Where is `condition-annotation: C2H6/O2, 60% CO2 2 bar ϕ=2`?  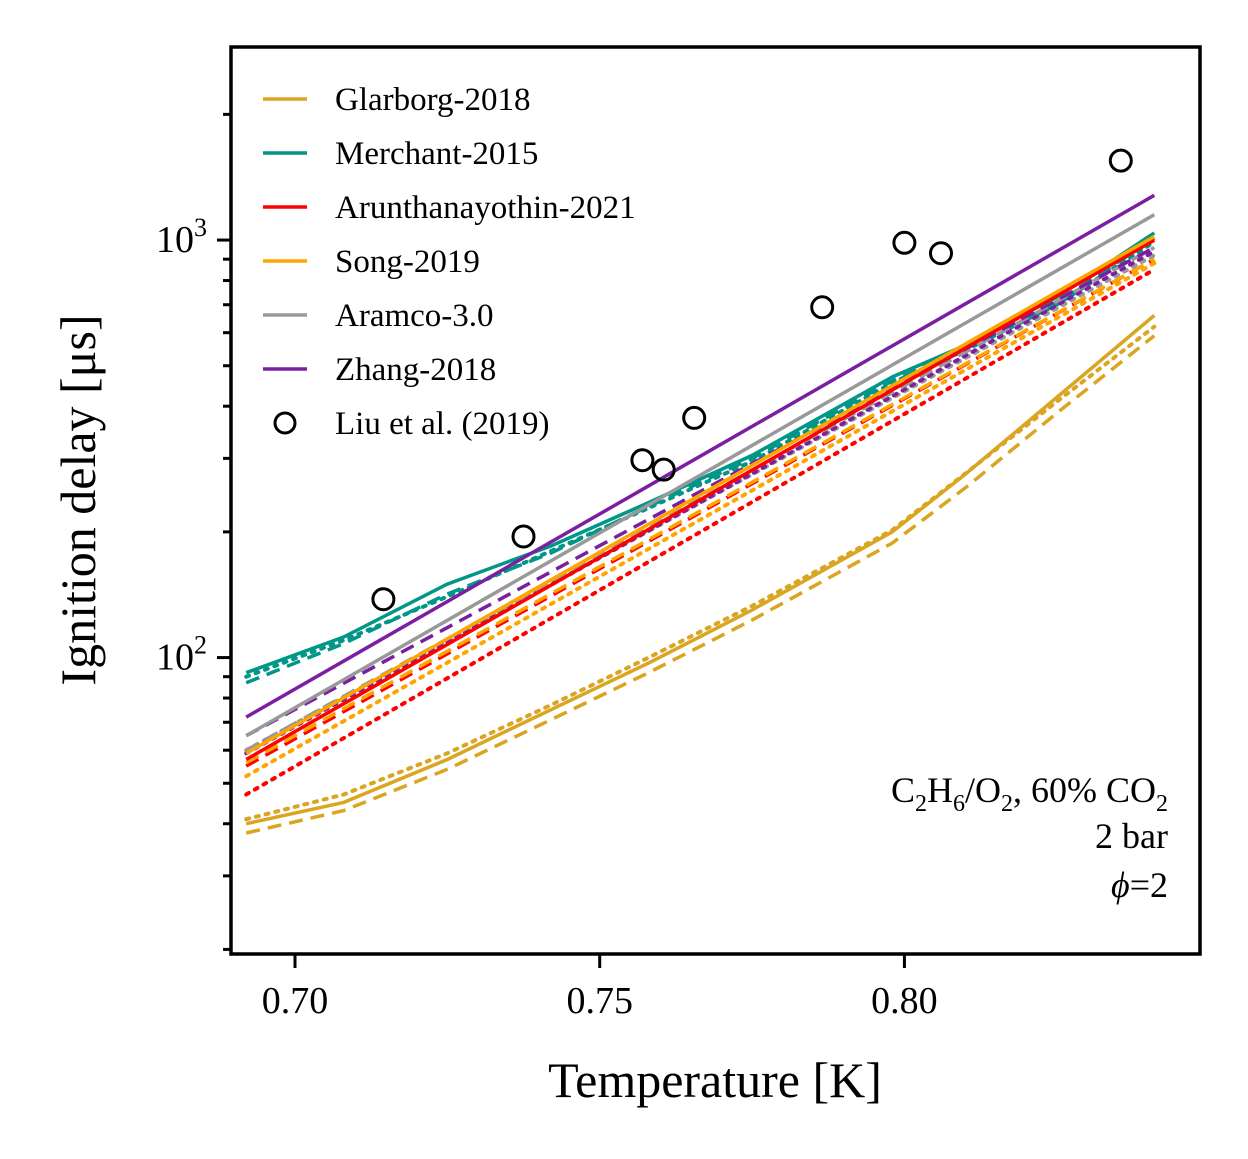 condition-annotation: C2H6/O2, 60% CO2 2 bar ϕ=2 is located at coordinates (1029, 837).